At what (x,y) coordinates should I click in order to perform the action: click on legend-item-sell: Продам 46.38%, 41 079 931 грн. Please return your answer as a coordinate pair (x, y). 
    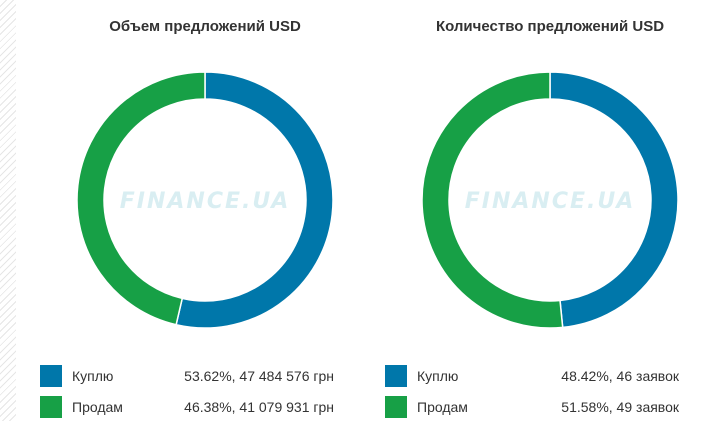
    Looking at the image, I should click on (205, 408).